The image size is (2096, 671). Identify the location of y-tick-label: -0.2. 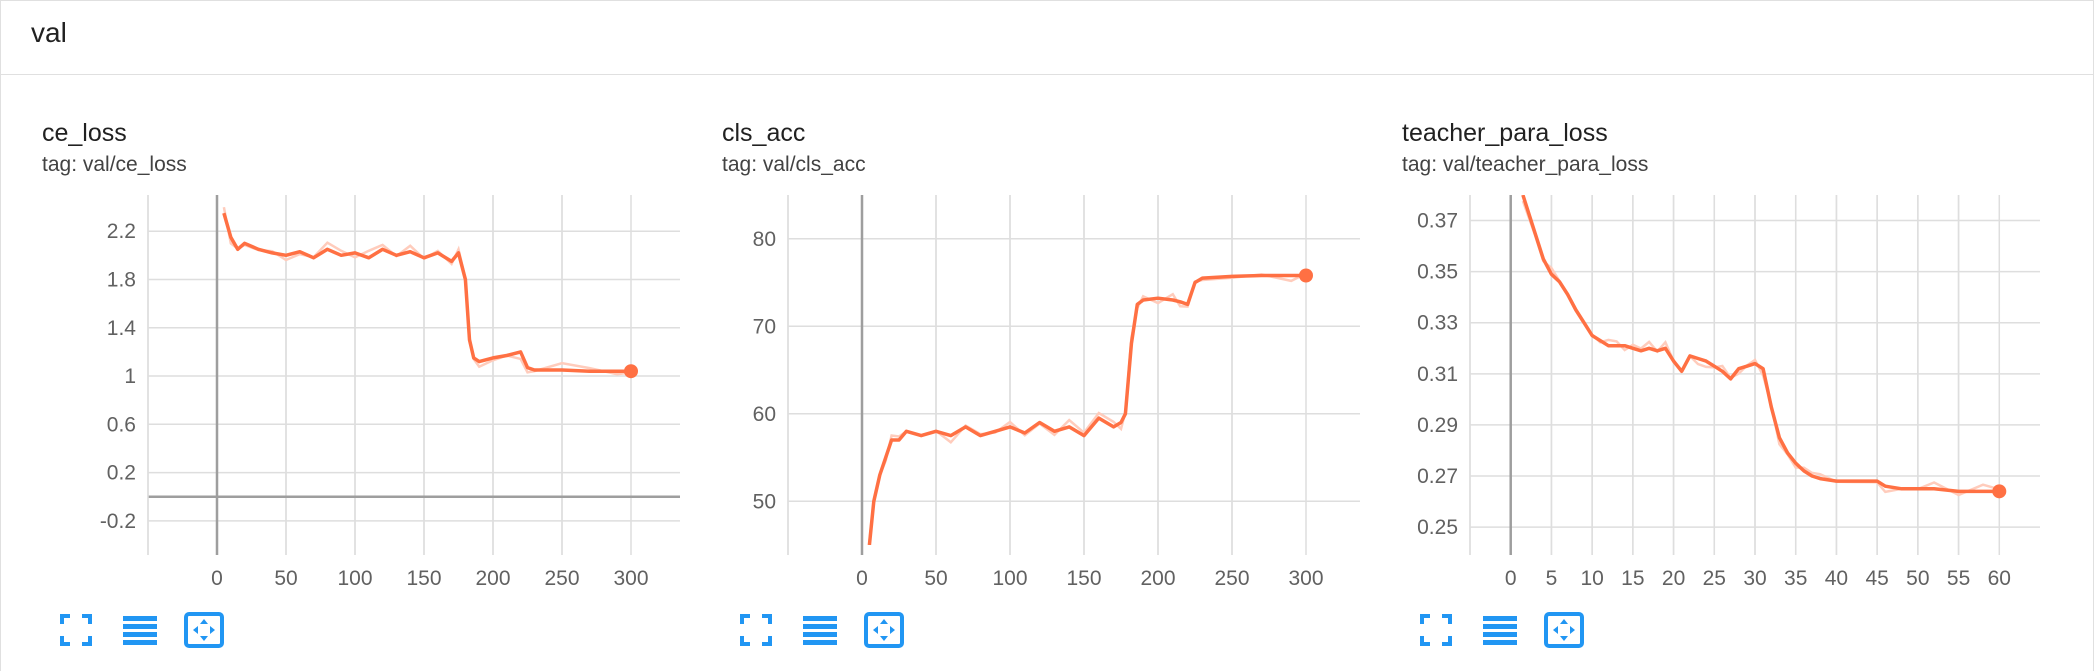
(118, 521).